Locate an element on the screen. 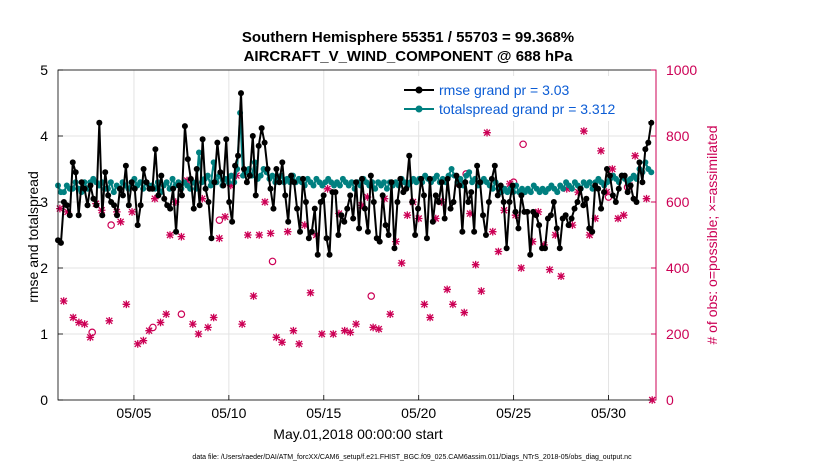 This screenshot has width=830, height=470. y-right-tick-label: 600 is located at coordinates (678, 202).